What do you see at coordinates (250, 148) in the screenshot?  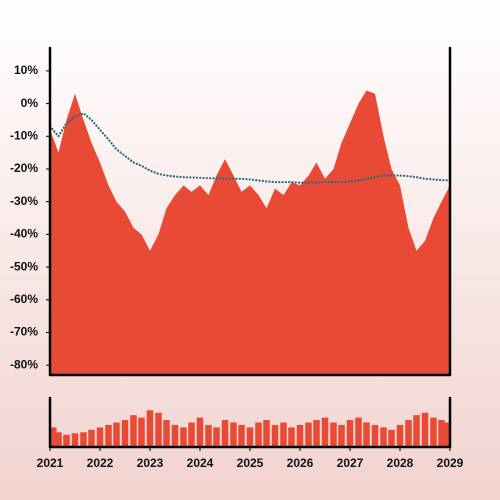 I see `moving-average-line` at bounding box center [250, 148].